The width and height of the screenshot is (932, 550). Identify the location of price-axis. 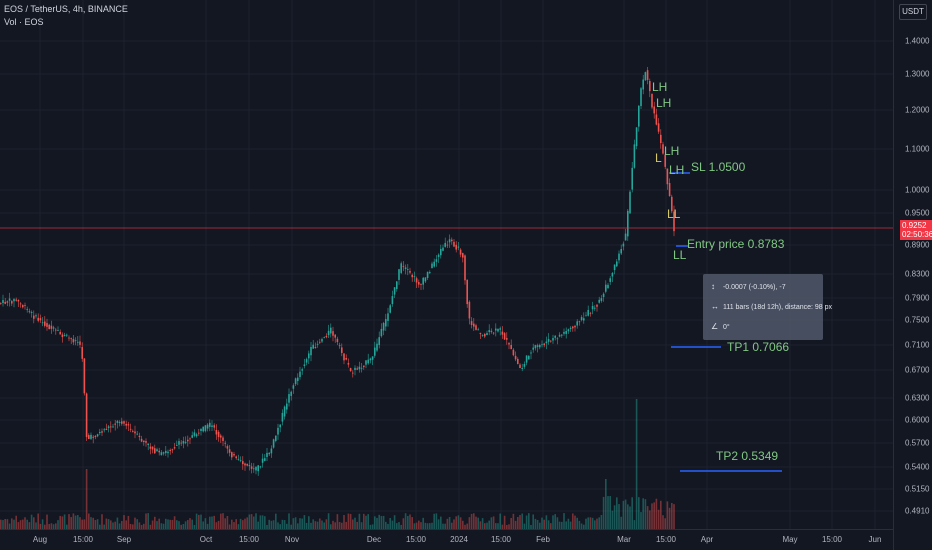
(912, 275).